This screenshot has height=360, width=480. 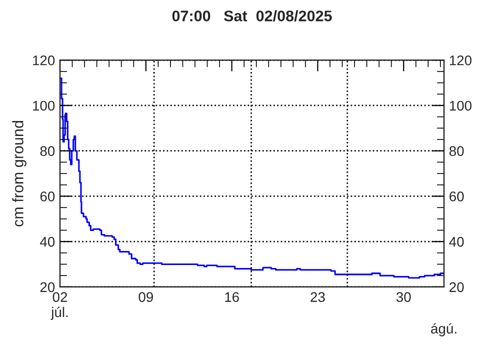 I want to click on y2-tick-label: 100, so click(x=461, y=105).